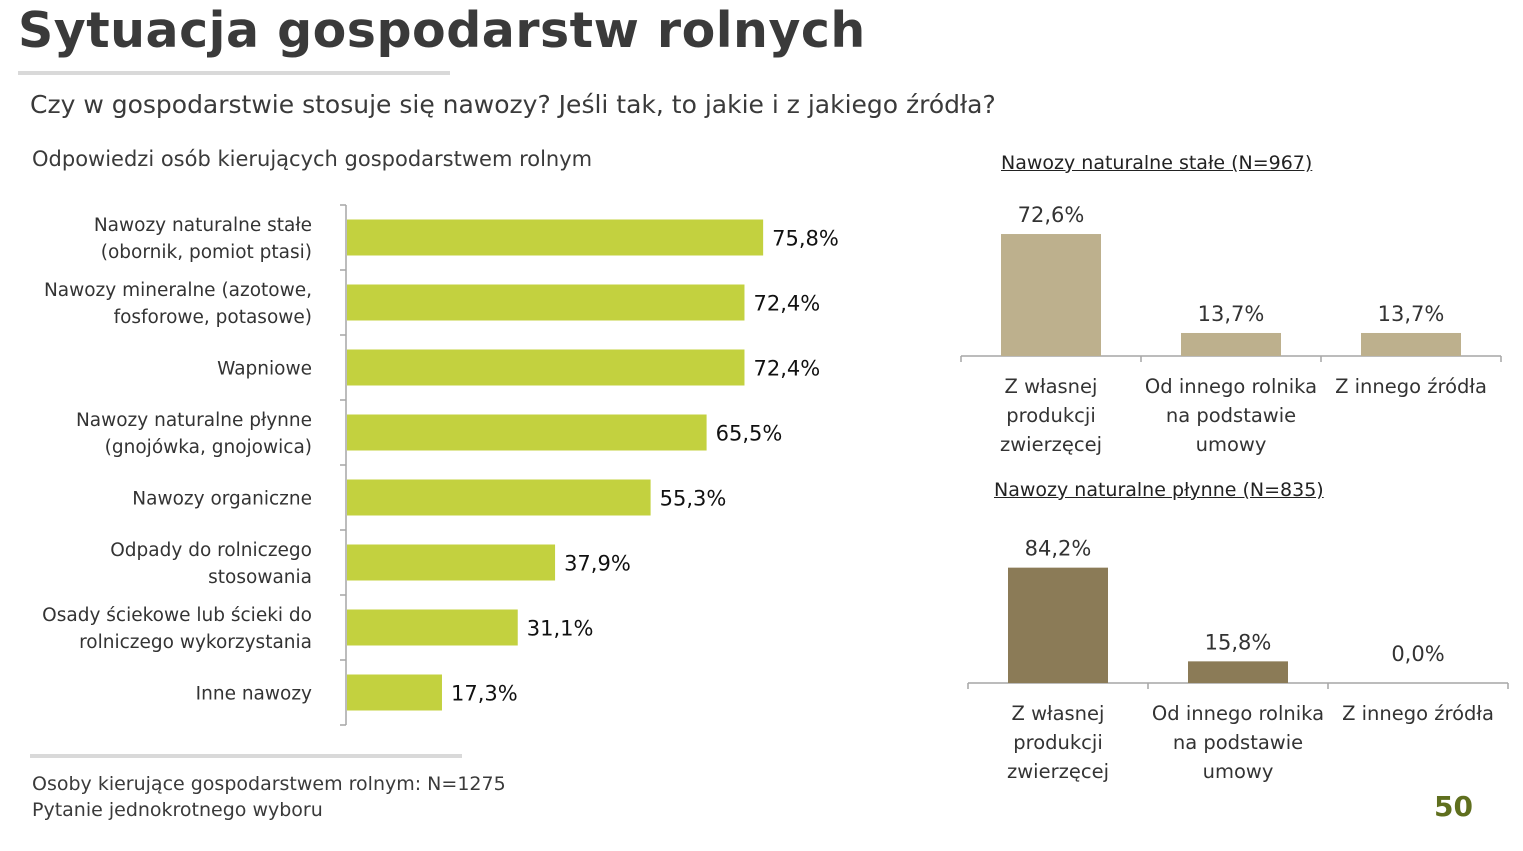  I want to click on small-bar-value-label: 0,0%, so click(1417, 654).